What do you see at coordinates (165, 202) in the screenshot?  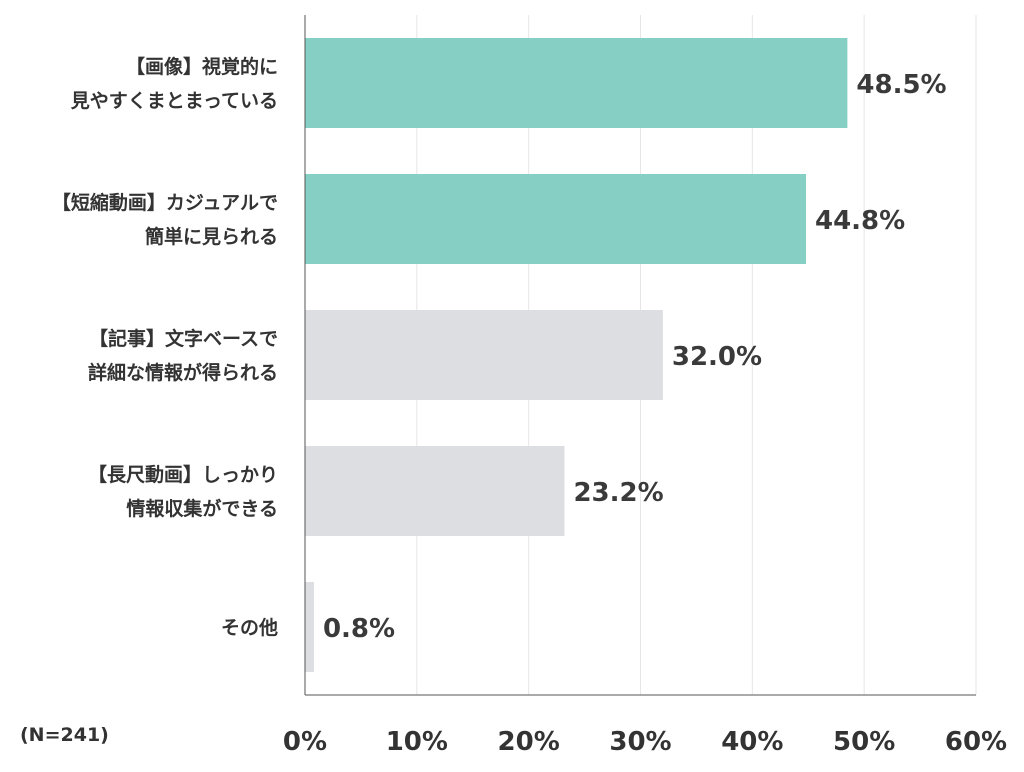 I see `category-label: 【短縮動画】カジュアルで` at bounding box center [165, 202].